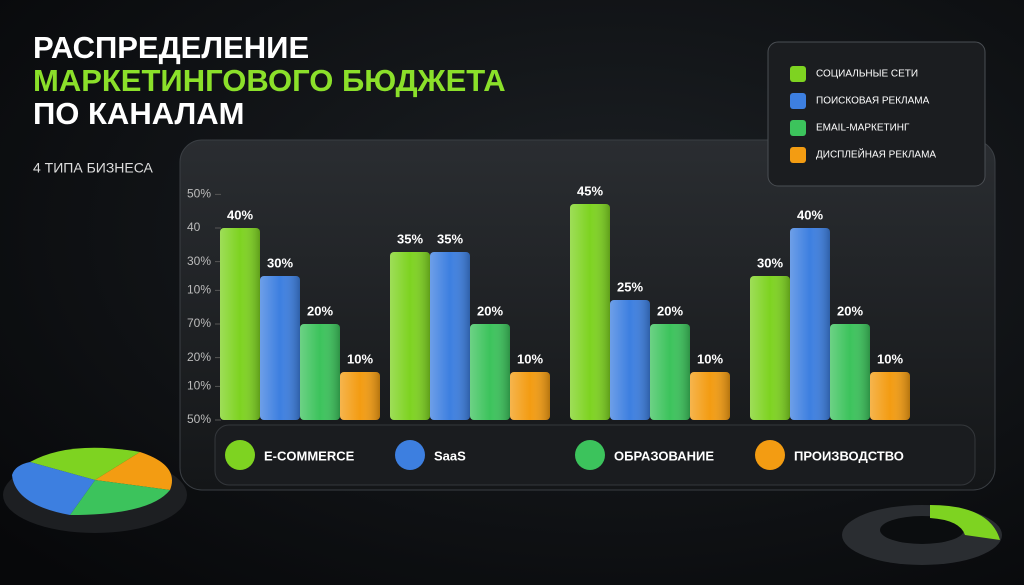 The width and height of the screenshot is (1024, 585). I want to click on y-tick-label: 30%, so click(199, 261).